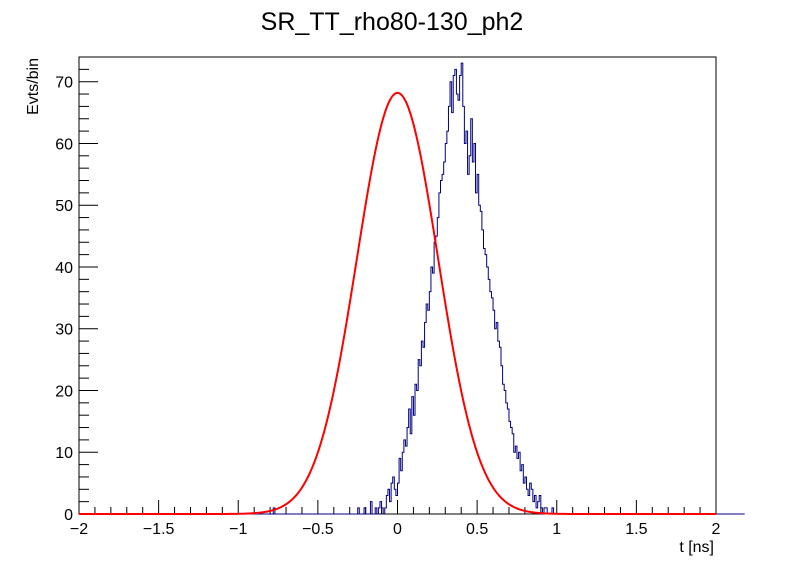  Describe the element at coordinates (33, 86) in the screenshot. I see `y-axis-label: Evts/bin` at that location.